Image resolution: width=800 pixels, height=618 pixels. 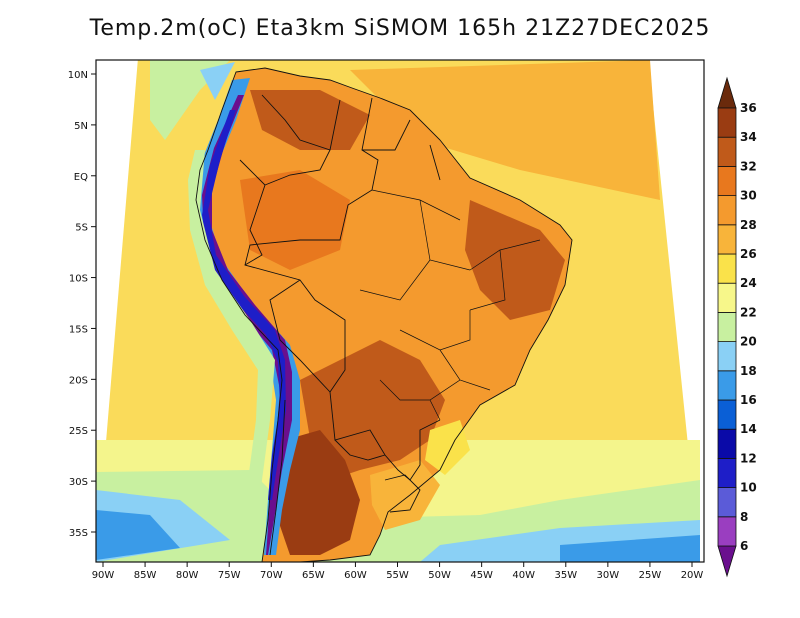 I want to click on latitude-axis: 10N 5N EQ 5S 10S 15S 20S 25S 30S 35S, so click(x=82, y=304).